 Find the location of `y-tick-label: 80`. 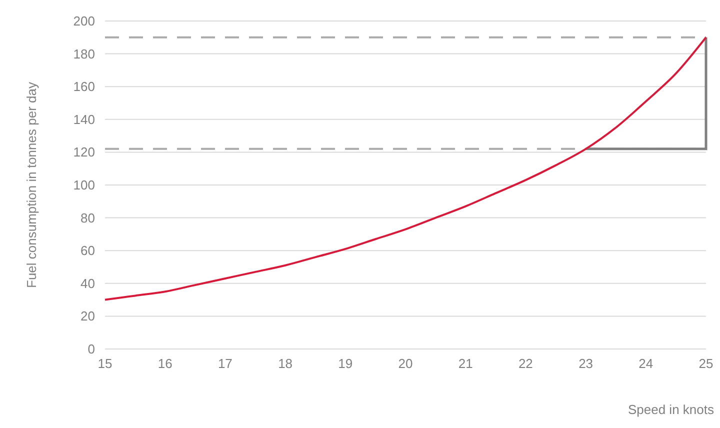

y-tick-label: 80 is located at coordinates (87, 218).